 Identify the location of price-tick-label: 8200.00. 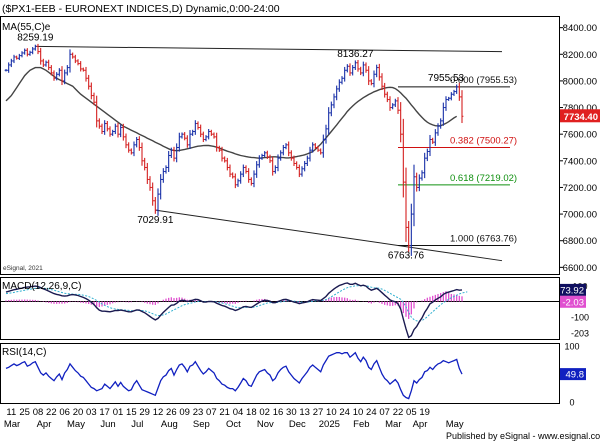
(580, 55).